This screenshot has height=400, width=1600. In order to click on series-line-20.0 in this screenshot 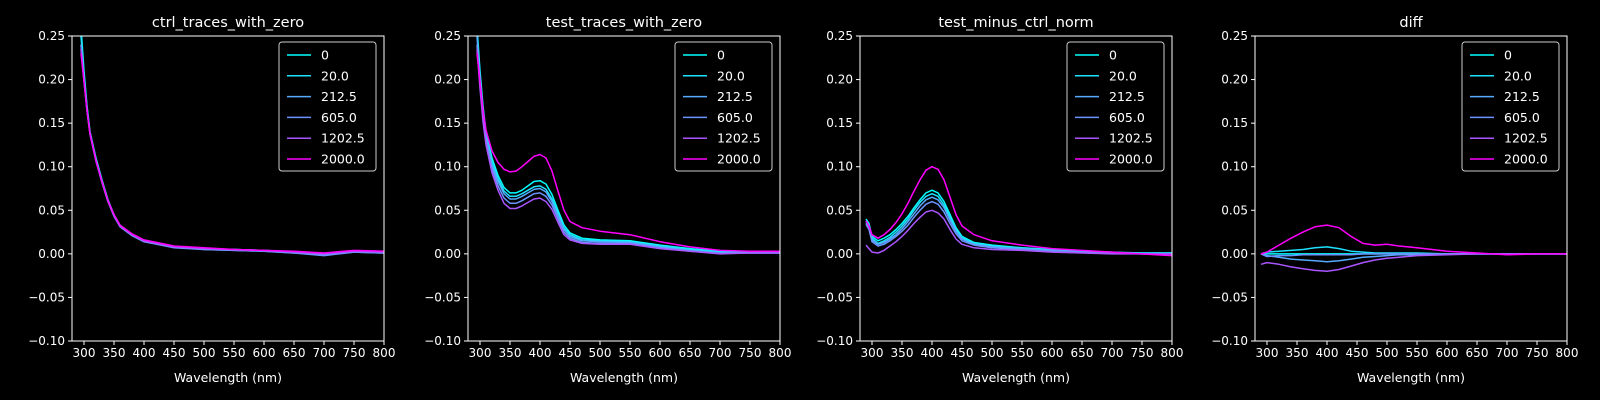, I will do `click(628, 144)`.